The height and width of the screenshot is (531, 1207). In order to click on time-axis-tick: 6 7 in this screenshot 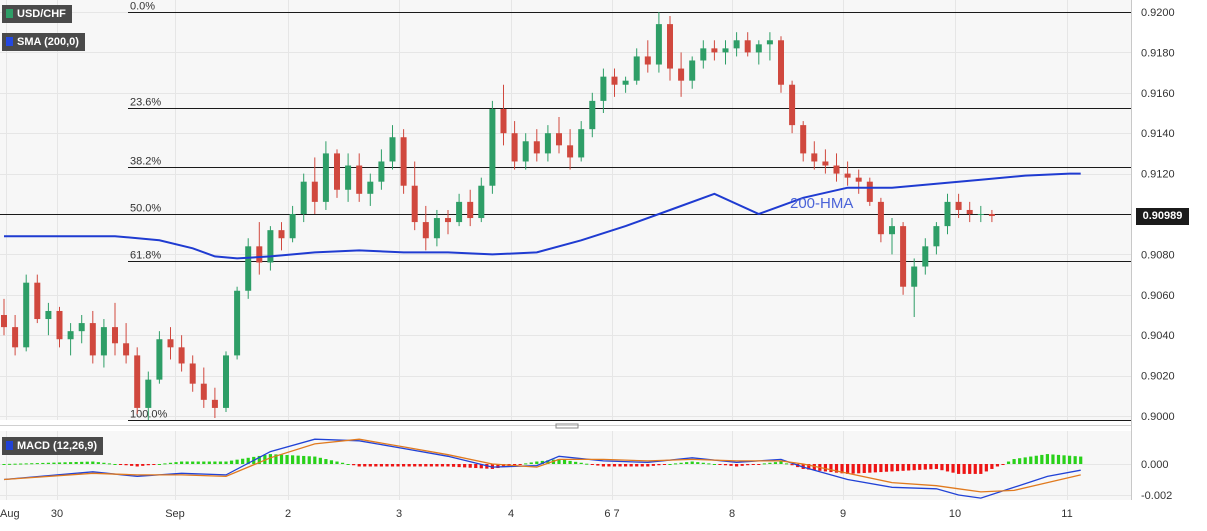, I will do `click(611, 514)`.